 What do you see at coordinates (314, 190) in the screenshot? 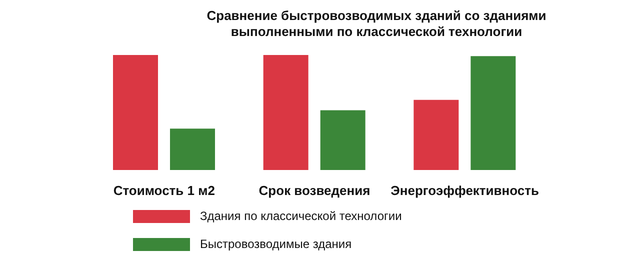
I see `x-tick-label: Срок возведения` at bounding box center [314, 190].